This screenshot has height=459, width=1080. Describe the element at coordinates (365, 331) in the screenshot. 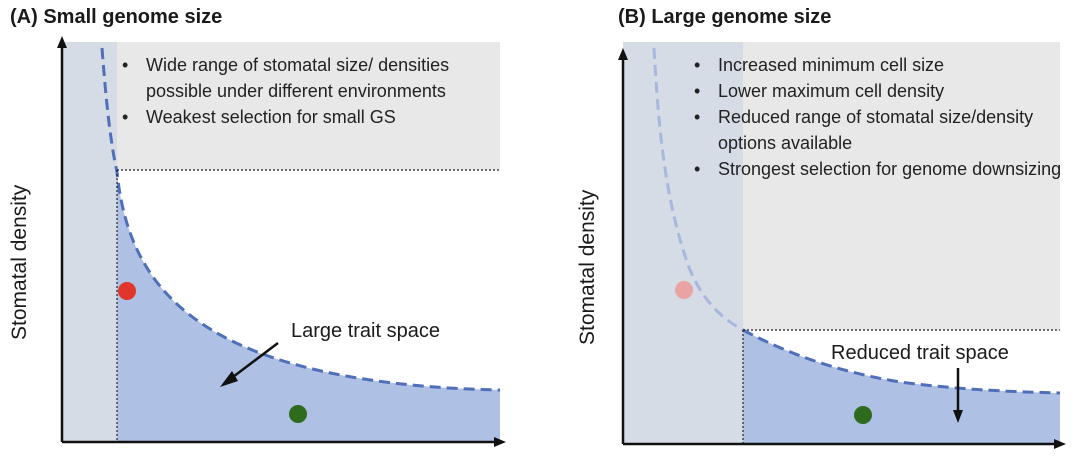

I see `trait-space-label: Large trait space` at that location.